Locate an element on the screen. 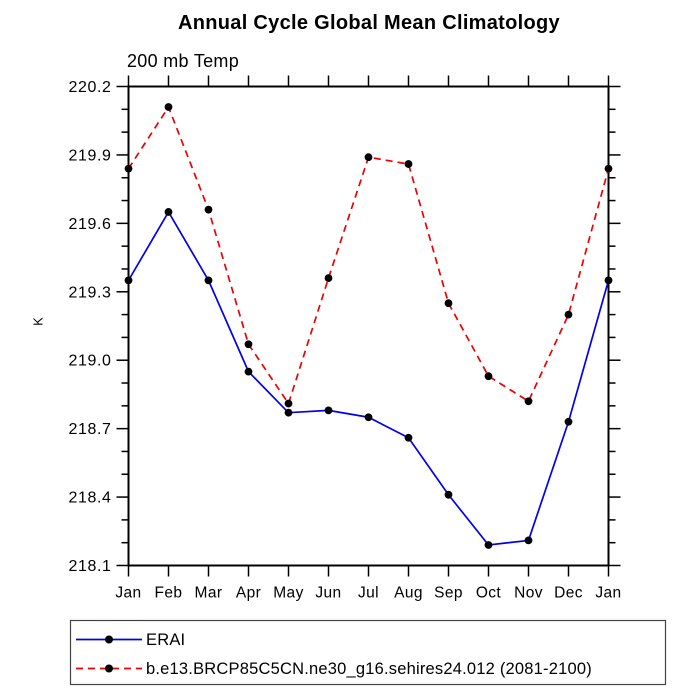  data-marker-model-dec is located at coordinates (568, 314).